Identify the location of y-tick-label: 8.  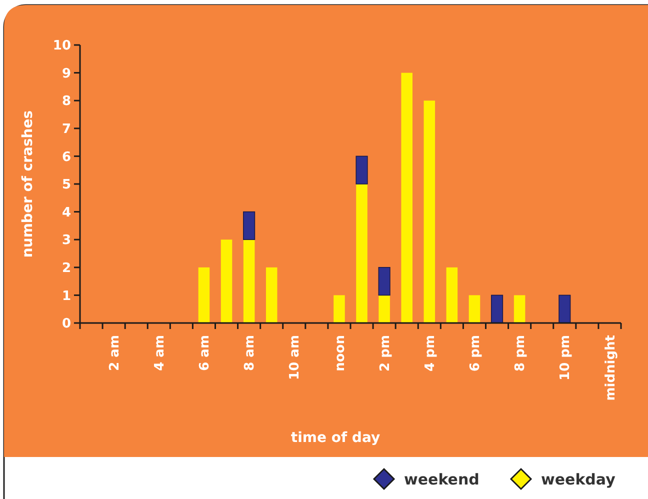
(66, 102).